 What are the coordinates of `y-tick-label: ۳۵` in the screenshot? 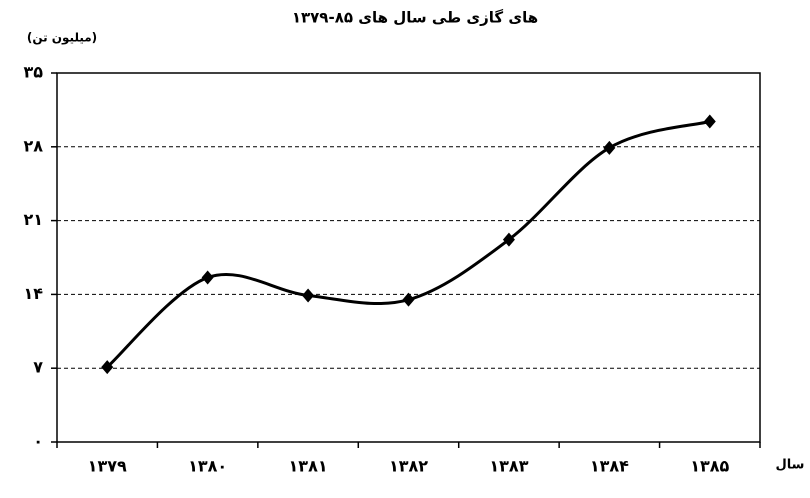 It's located at (33, 72).